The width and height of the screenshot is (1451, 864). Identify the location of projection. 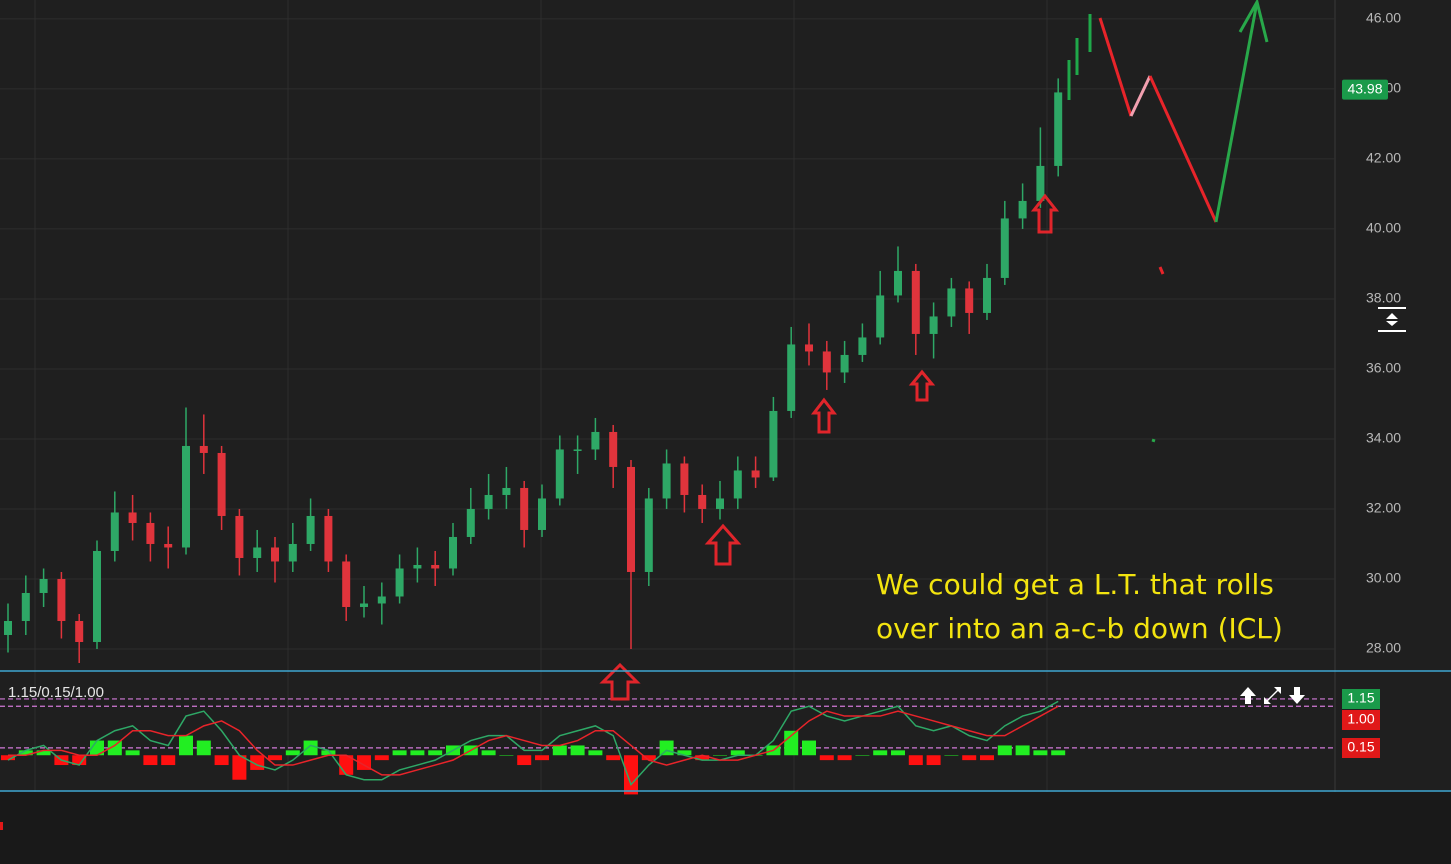
(1168, 221).